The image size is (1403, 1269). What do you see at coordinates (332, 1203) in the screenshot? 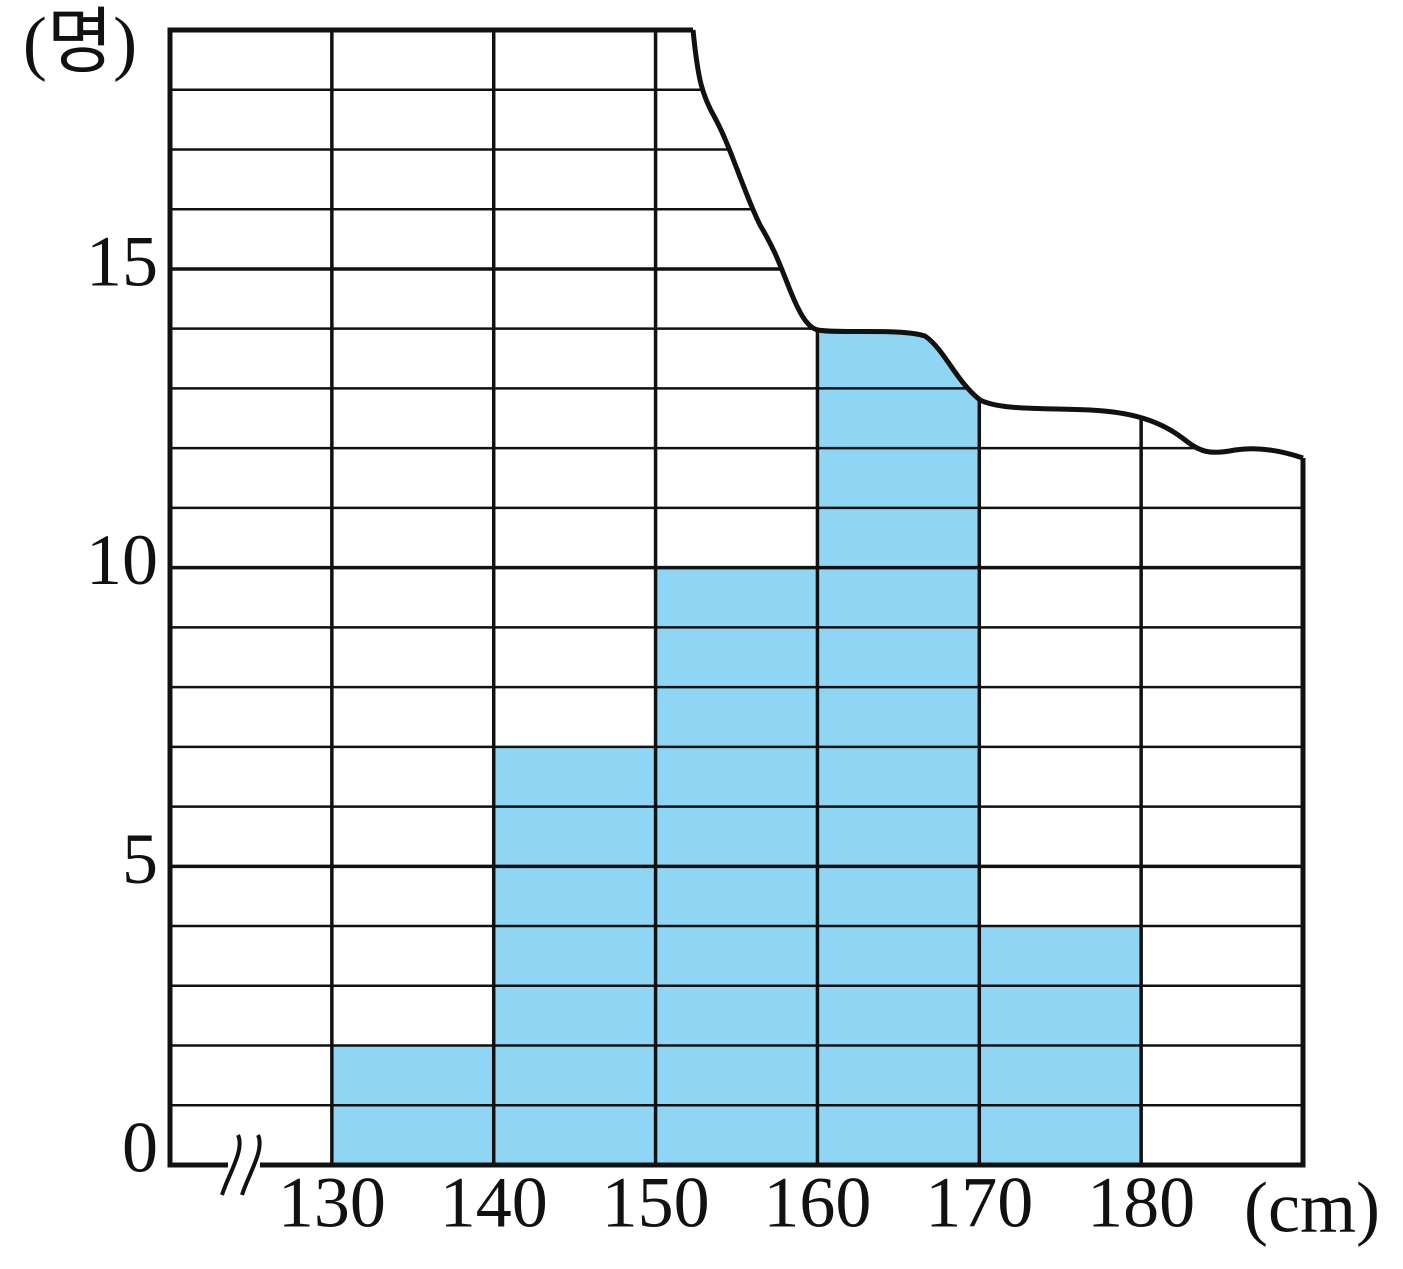
I see `x-tick-label: 130` at bounding box center [332, 1203].